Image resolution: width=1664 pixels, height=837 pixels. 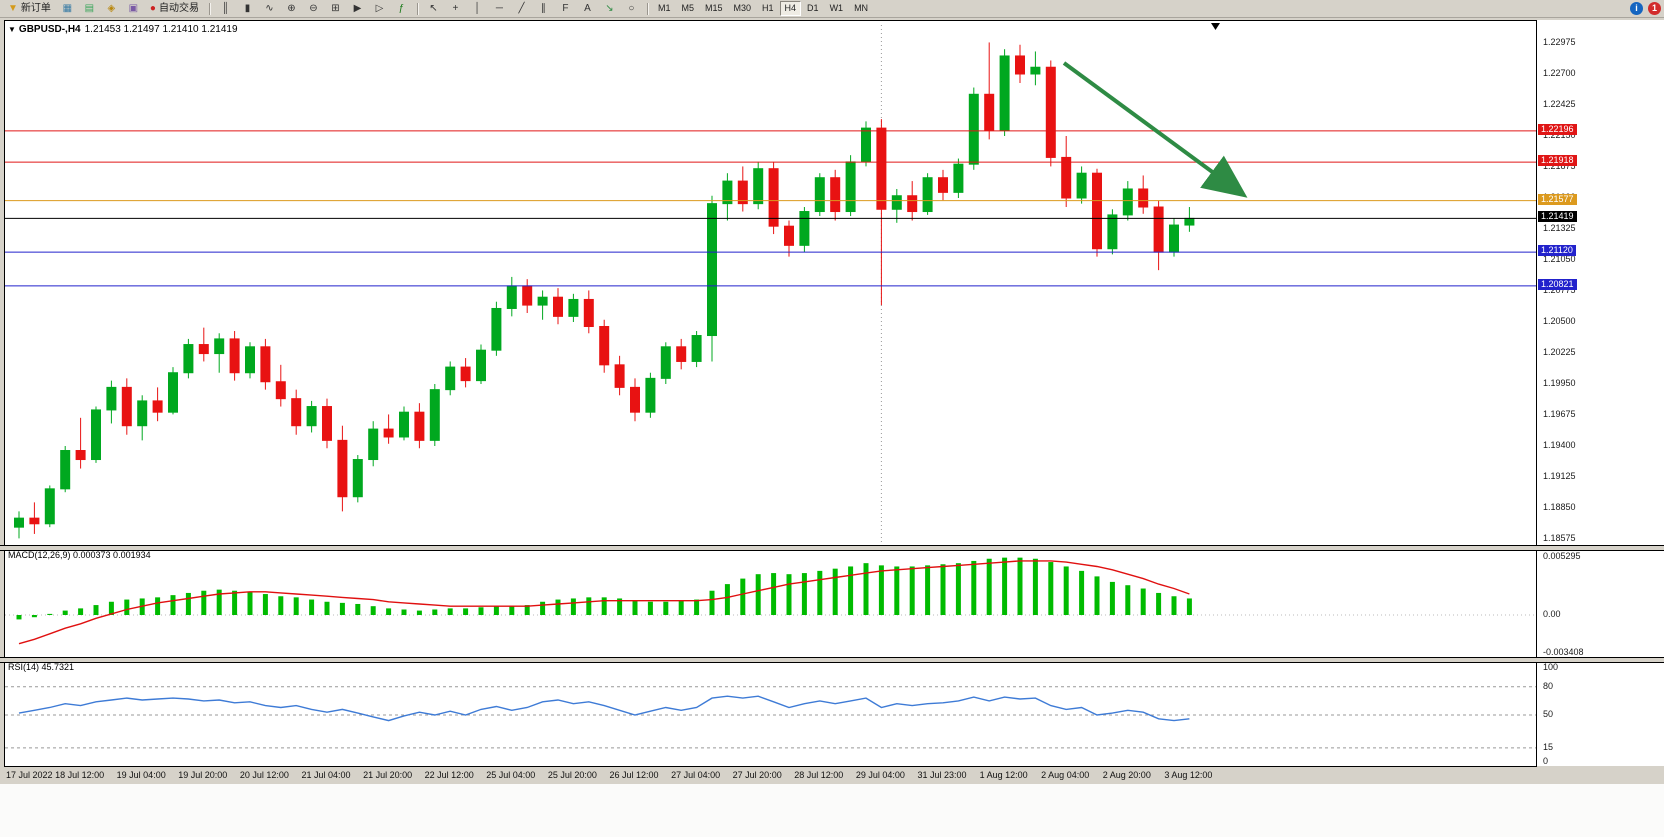 I want to click on price-marker-1.22196: 1.22196, so click(x=1557, y=129).